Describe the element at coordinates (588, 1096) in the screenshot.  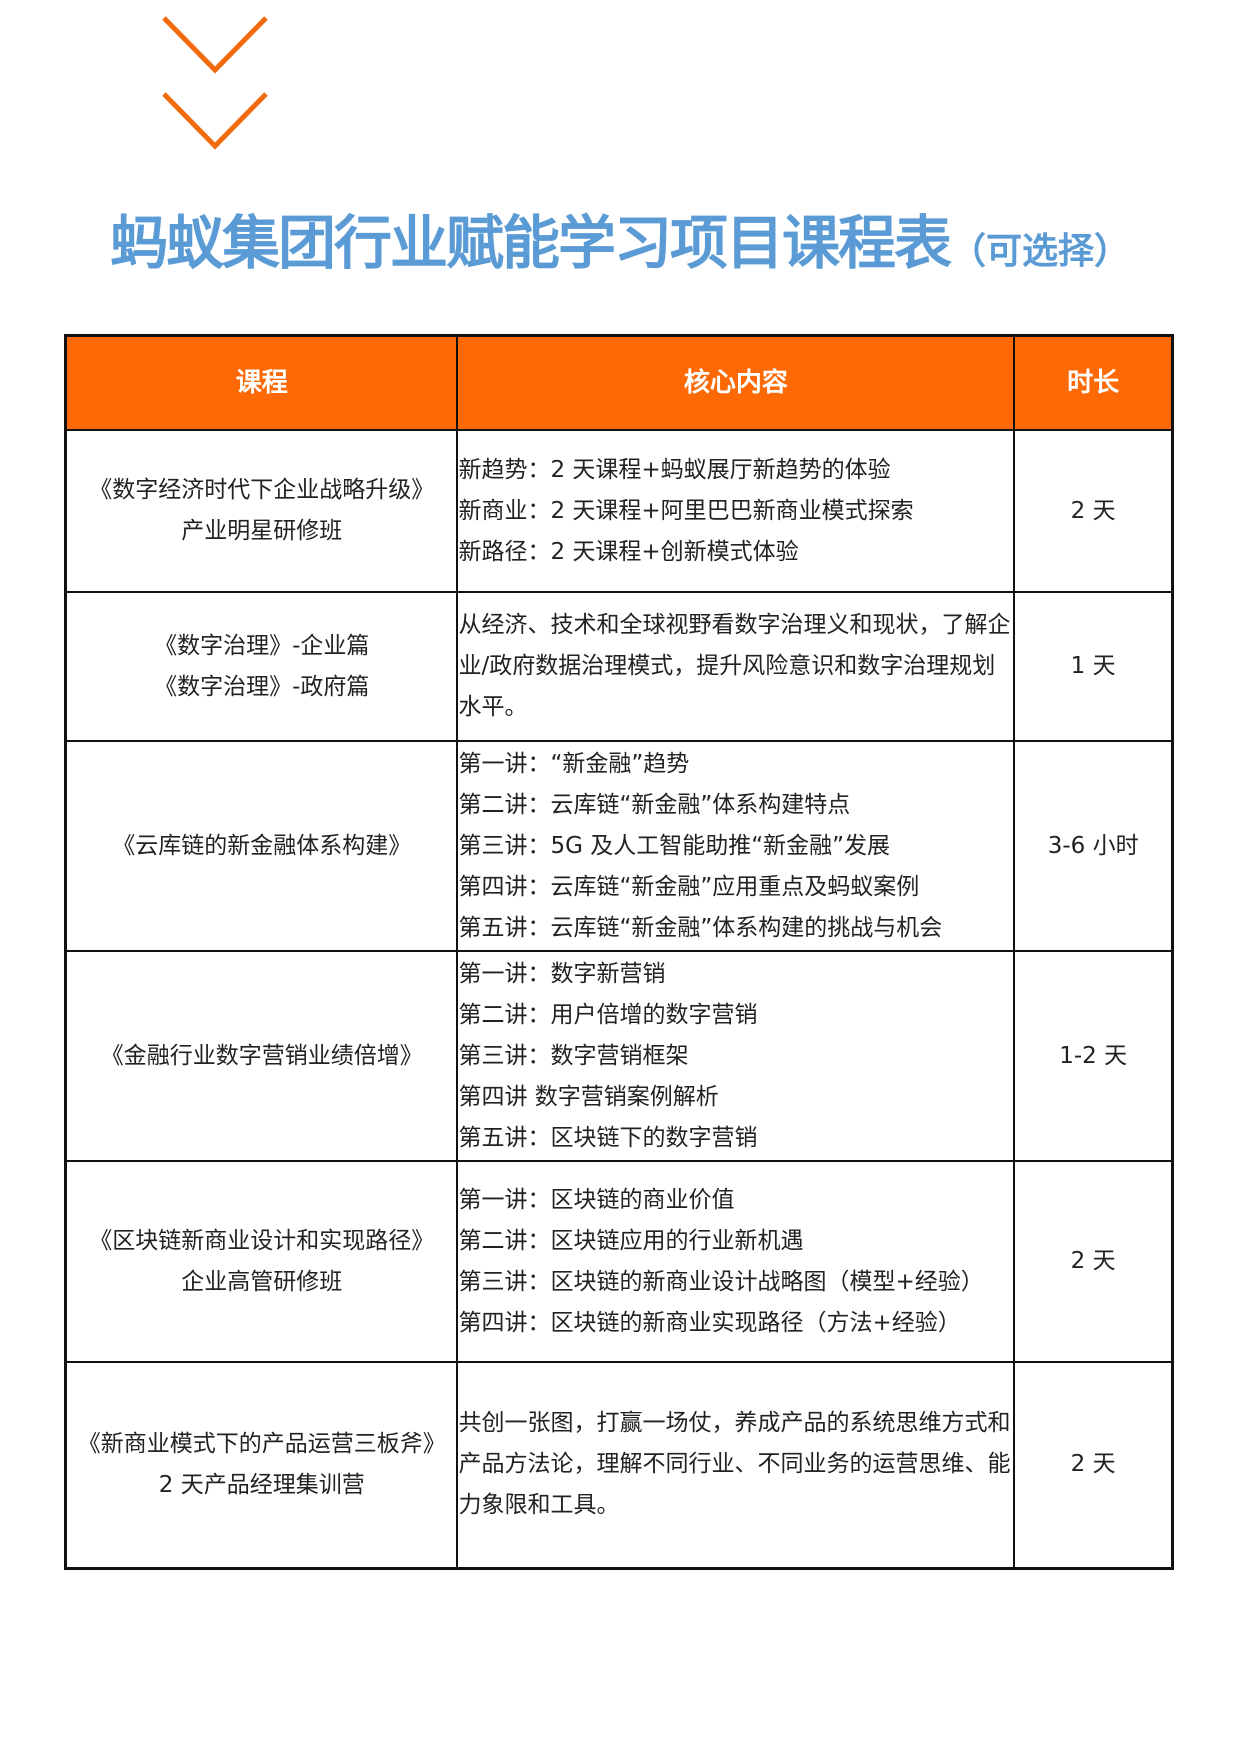
I see `content-line: 第四讲 数字营销案例解析` at that location.